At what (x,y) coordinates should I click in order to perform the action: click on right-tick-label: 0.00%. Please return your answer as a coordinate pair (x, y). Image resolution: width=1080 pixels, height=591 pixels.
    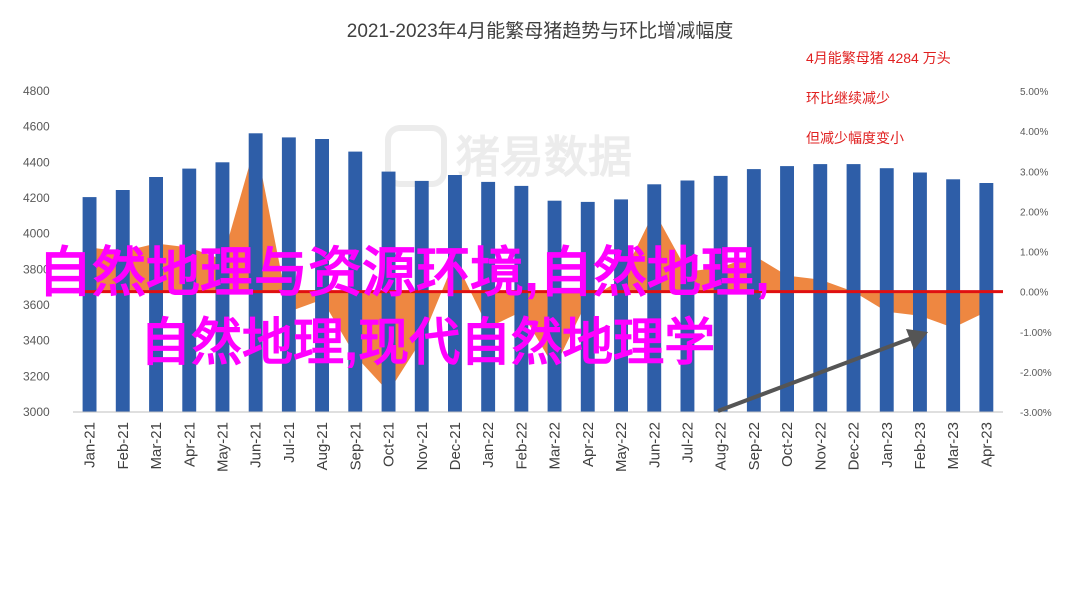
    Looking at the image, I should click on (1034, 293).